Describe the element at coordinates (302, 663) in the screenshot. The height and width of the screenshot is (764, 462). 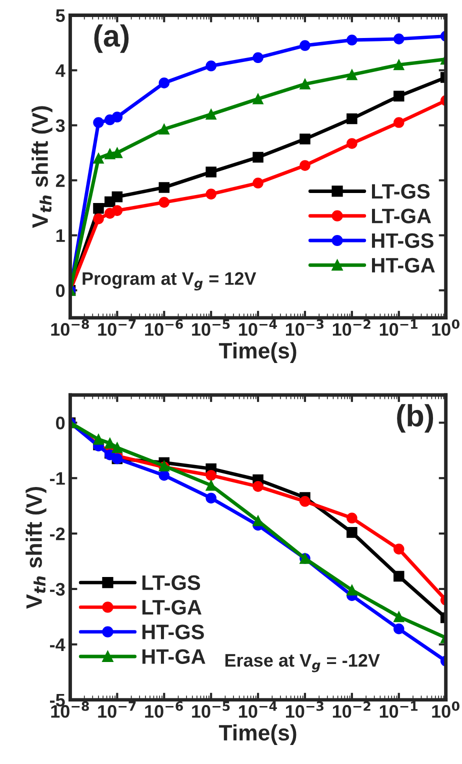
I see `annotation: Erase at V$_{g}$ = -12V` at that location.